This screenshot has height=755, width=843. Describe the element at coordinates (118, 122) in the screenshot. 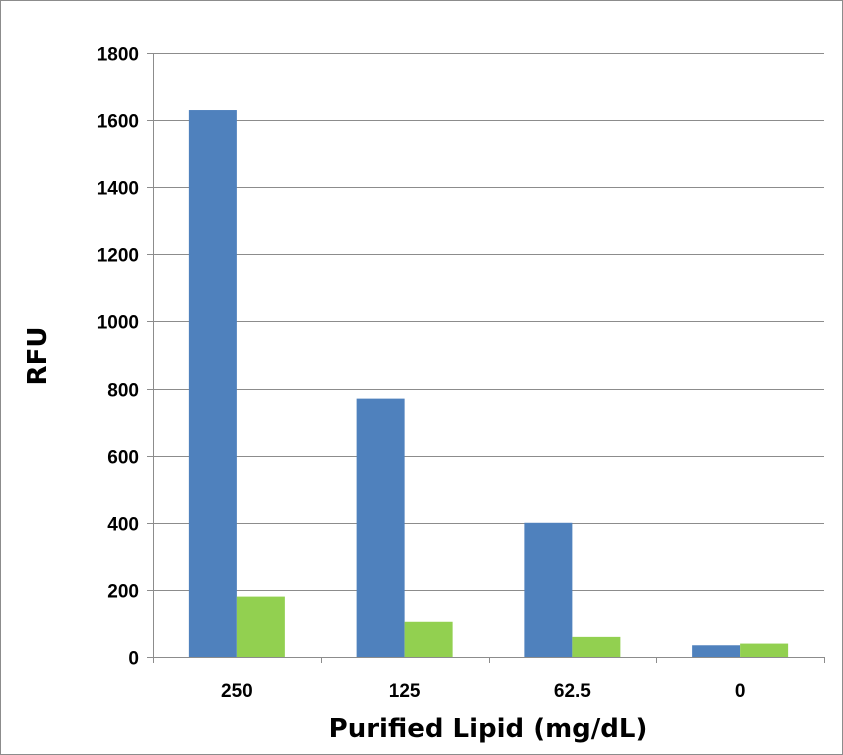

I see `y-tick-label: 1600` at that location.